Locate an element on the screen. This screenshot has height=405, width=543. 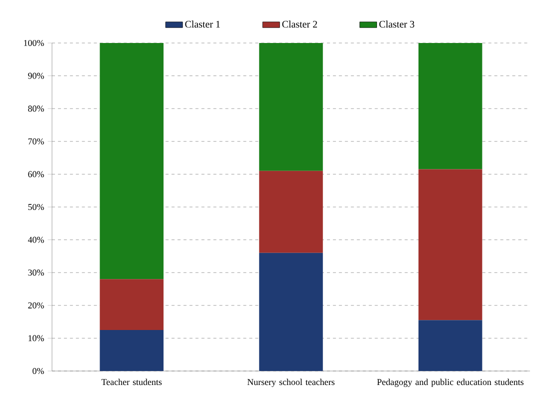
y-tick-label: 100% is located at coordinates (34, 43).